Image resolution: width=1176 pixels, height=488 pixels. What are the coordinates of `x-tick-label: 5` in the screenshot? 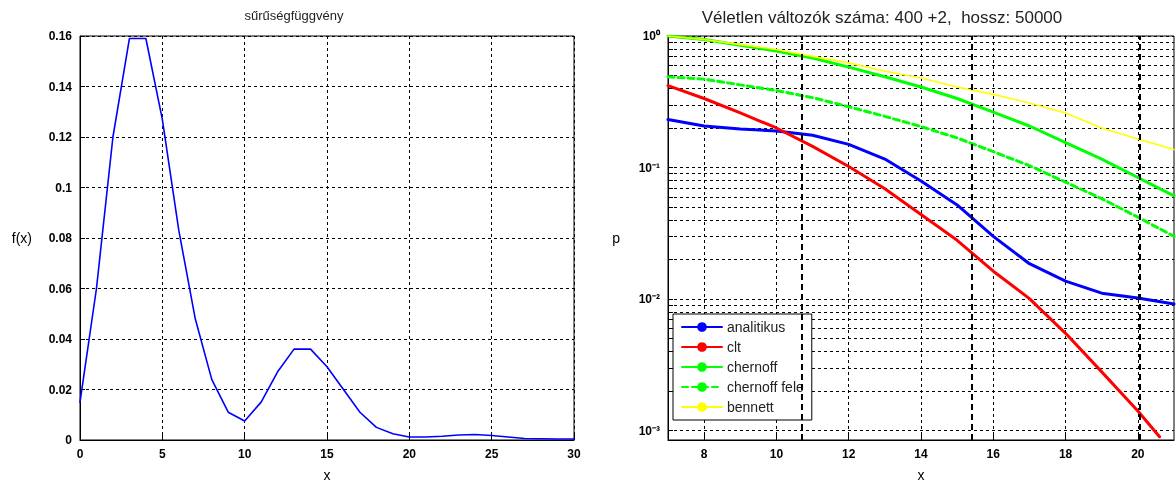 It's located at (162, 454).